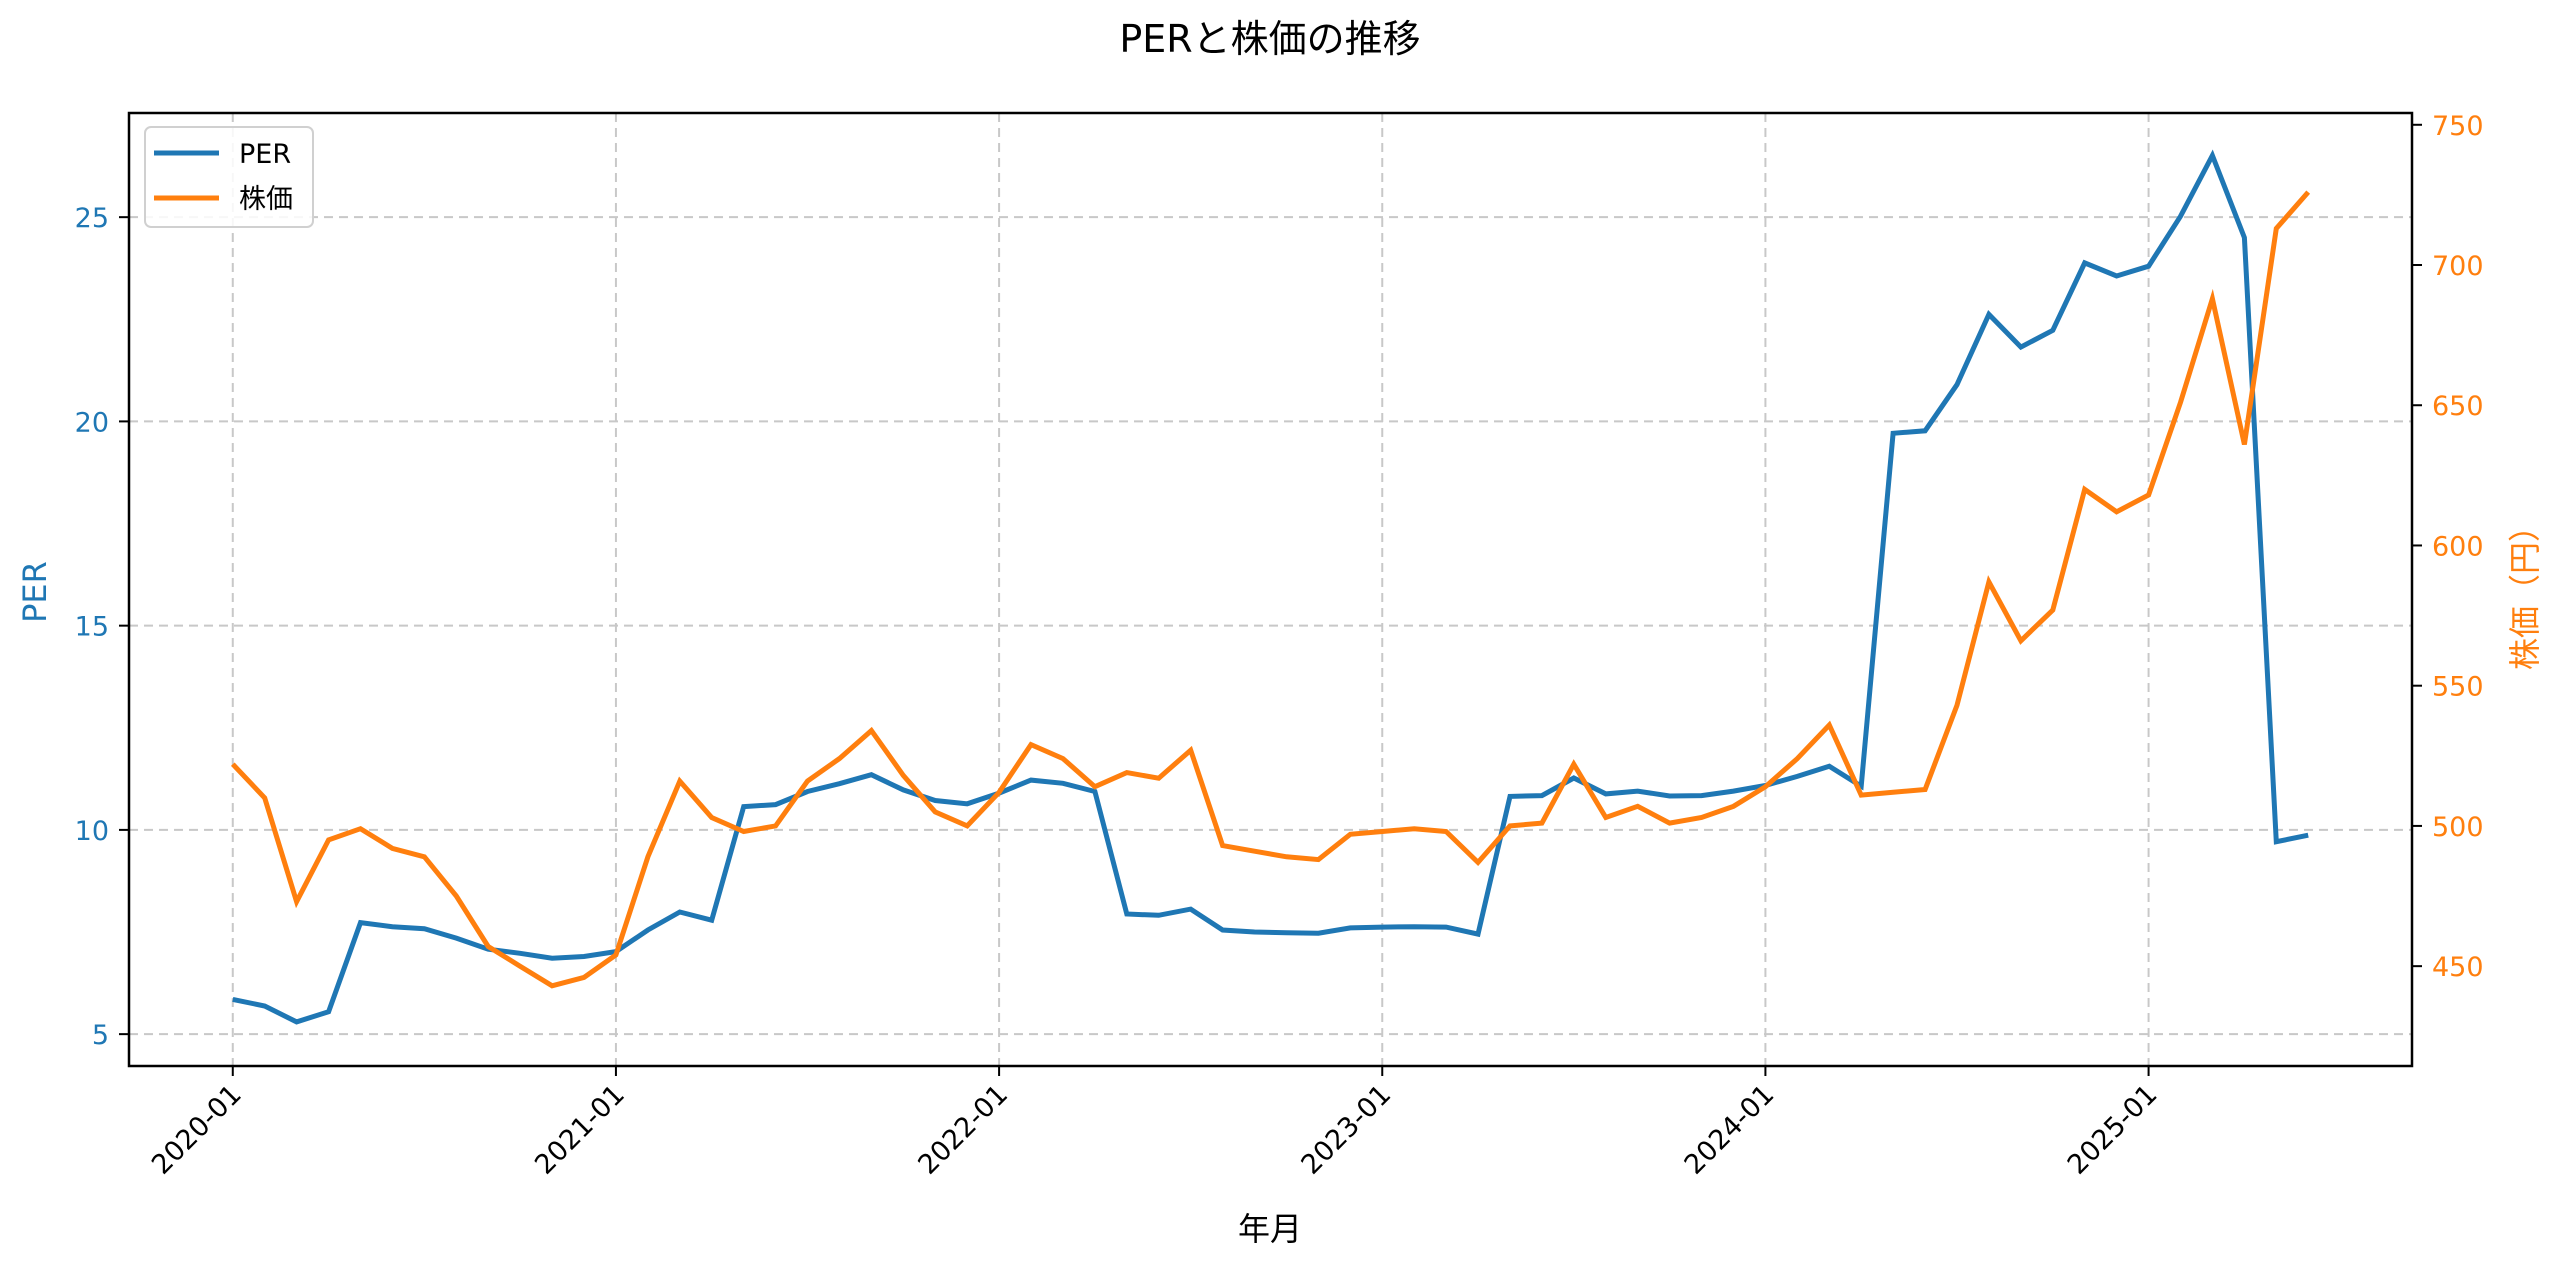 The width and height of the screenshot is (2560, 1269). Describe the element at coordinates (92, 831) in the screenshot. I see `left-y-tick-label: 10` at that location.